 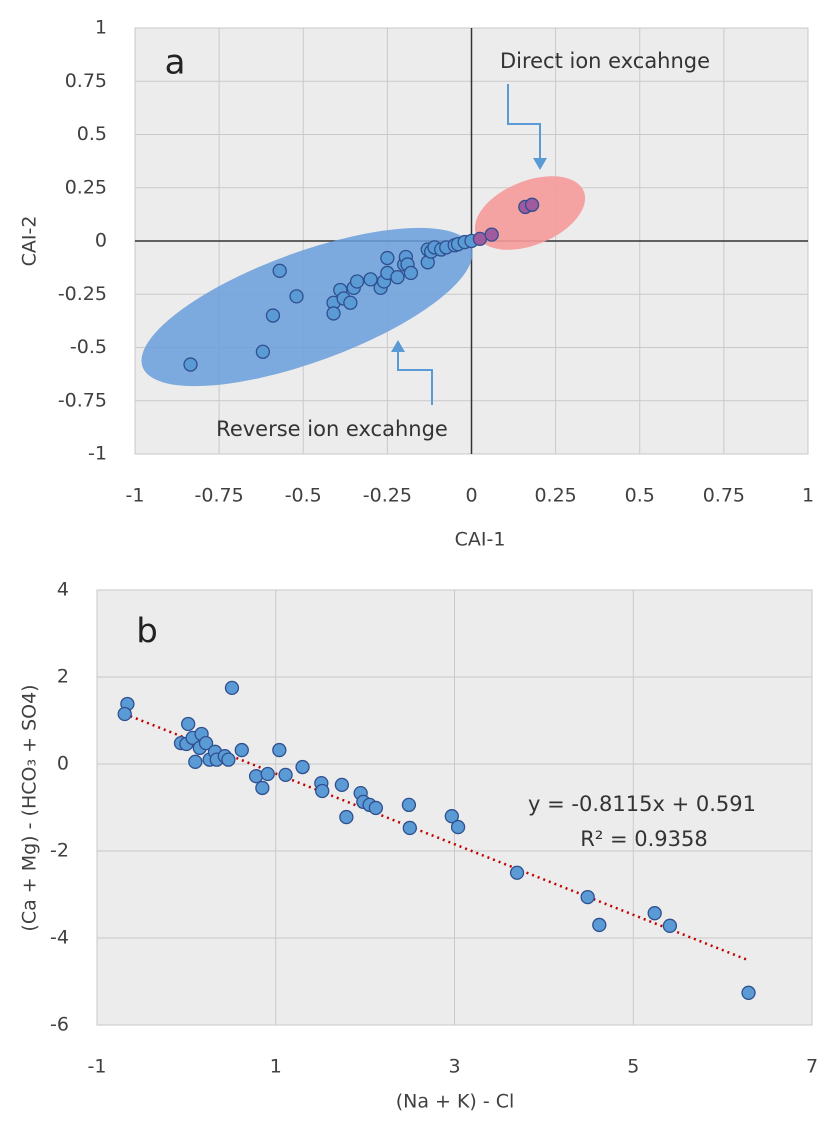 What do you see at coordinates (454, 1067) in the screenshot?
I see `x-tick-label: 3` at bounding box center [454, 1067].